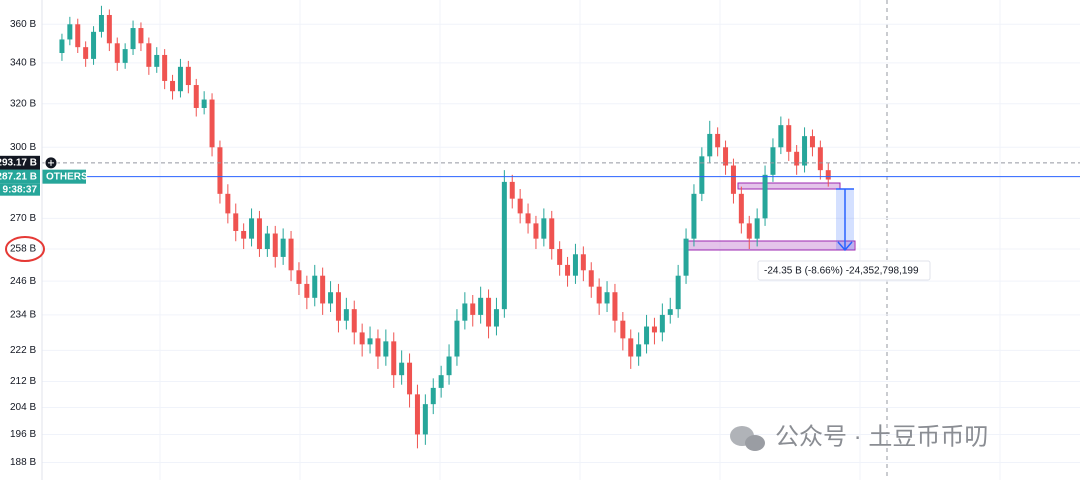  Describe the element at coordinates (23, 462) in the screenshot. I see `y-tick-label: 188 B` at that location.